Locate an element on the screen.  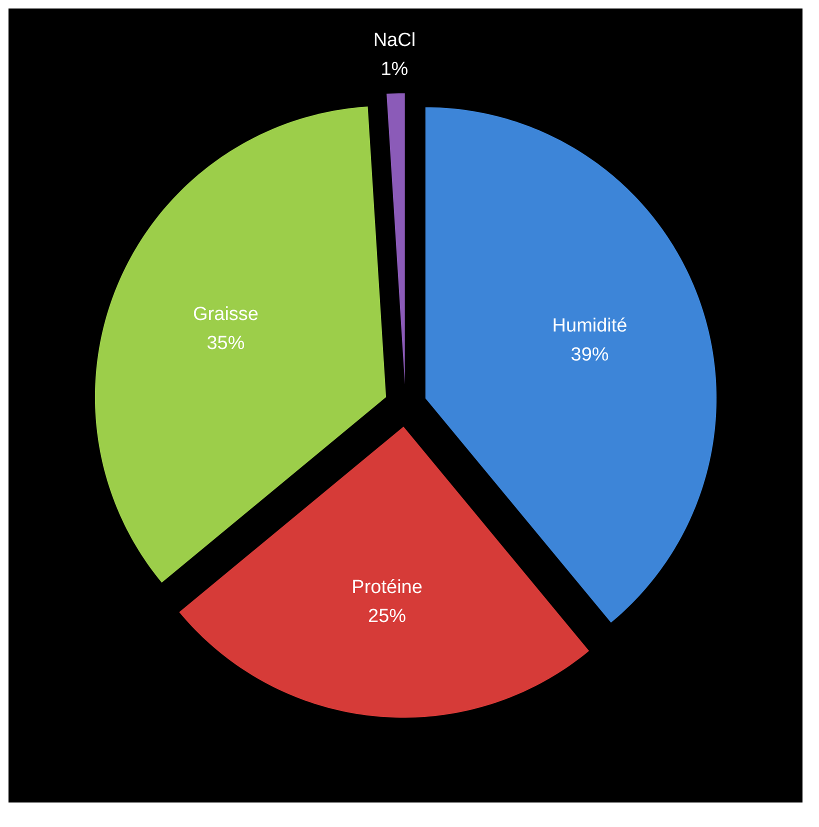
data-label: 39% is located at coordinates (589, 355).